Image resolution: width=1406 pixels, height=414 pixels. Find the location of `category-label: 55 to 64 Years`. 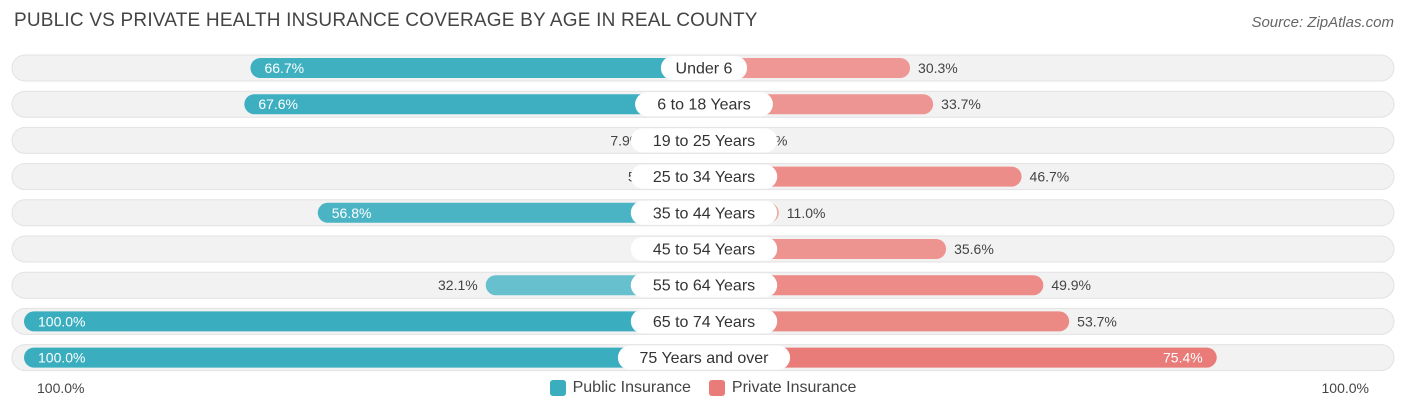

category-label: 55 to 64 Years is located at coordinates (704, 286).